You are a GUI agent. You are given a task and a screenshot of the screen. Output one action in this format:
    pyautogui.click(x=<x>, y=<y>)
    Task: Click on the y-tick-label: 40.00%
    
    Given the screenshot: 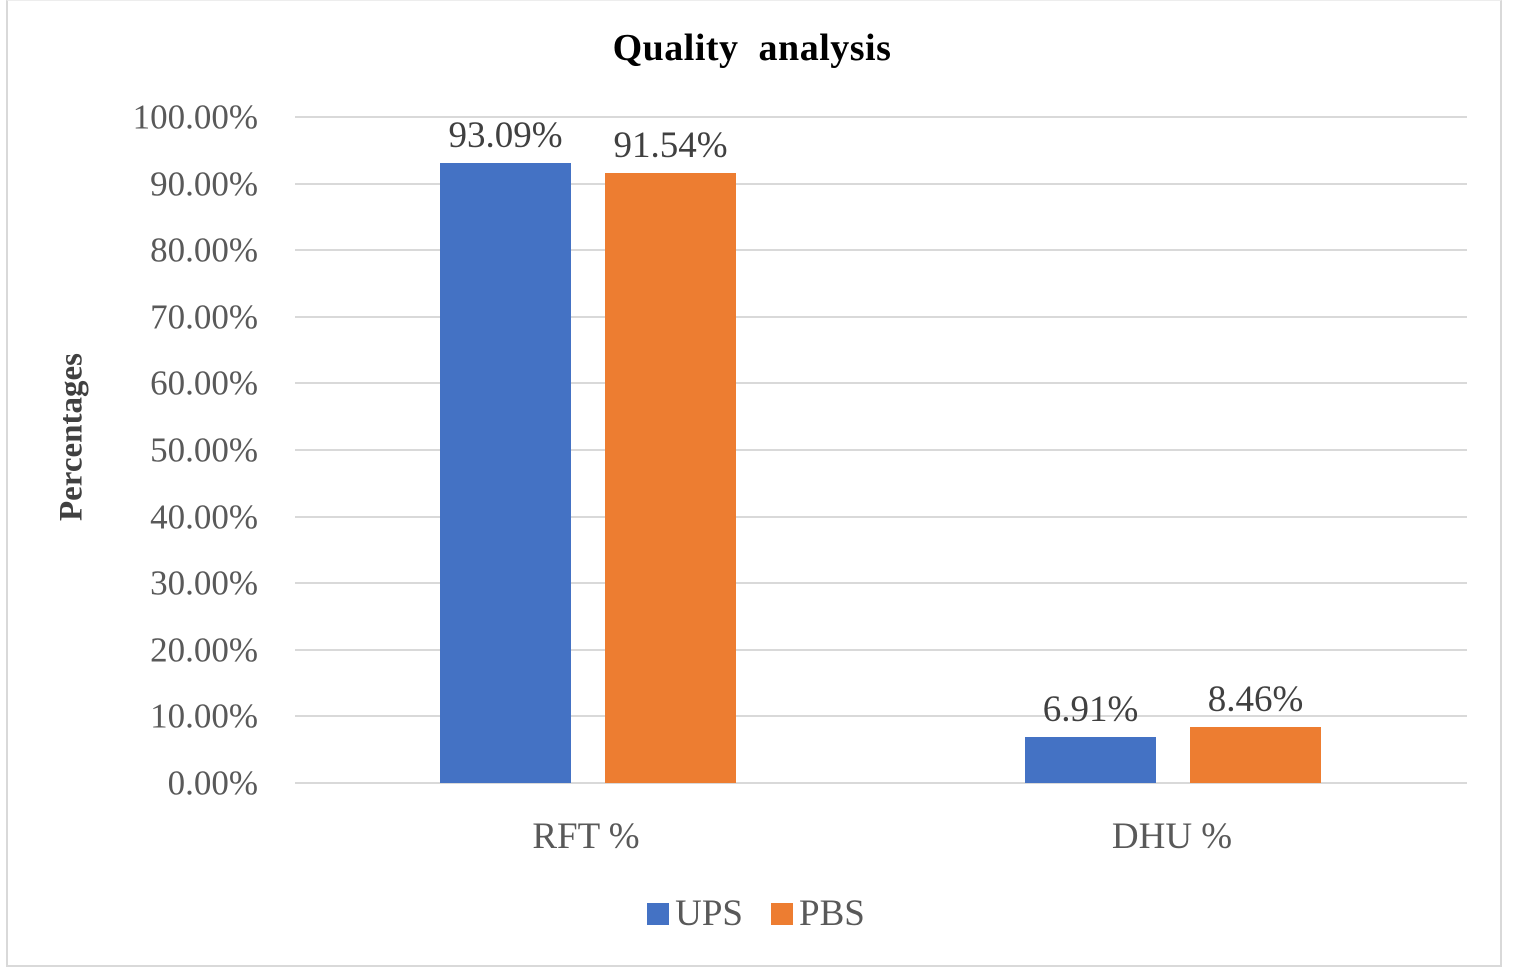 What is the action you would take?
    pyautogui.click(x=204, y=517)
    